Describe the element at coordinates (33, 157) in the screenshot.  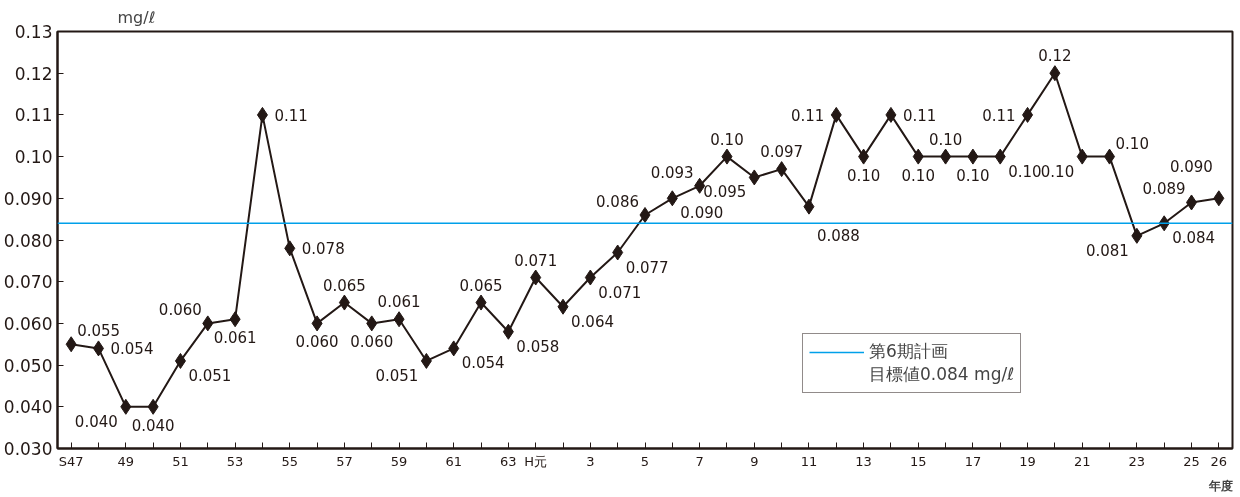
I see `y-tick-label: 0.10` at that location.